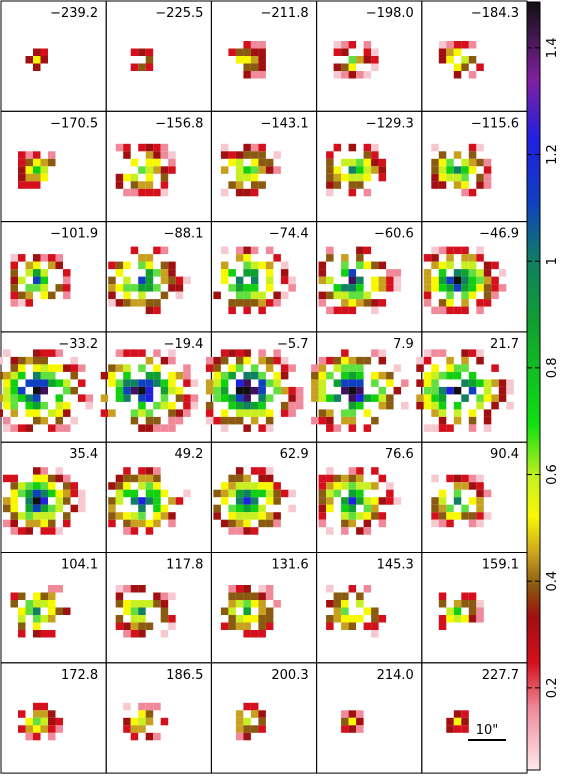 The height and width of the screenshot is (779, 568). What do you see at coordinates (184, 565) in the screenshot?
I see `velocity-label: 117.8` at bounding box center [184, 565].